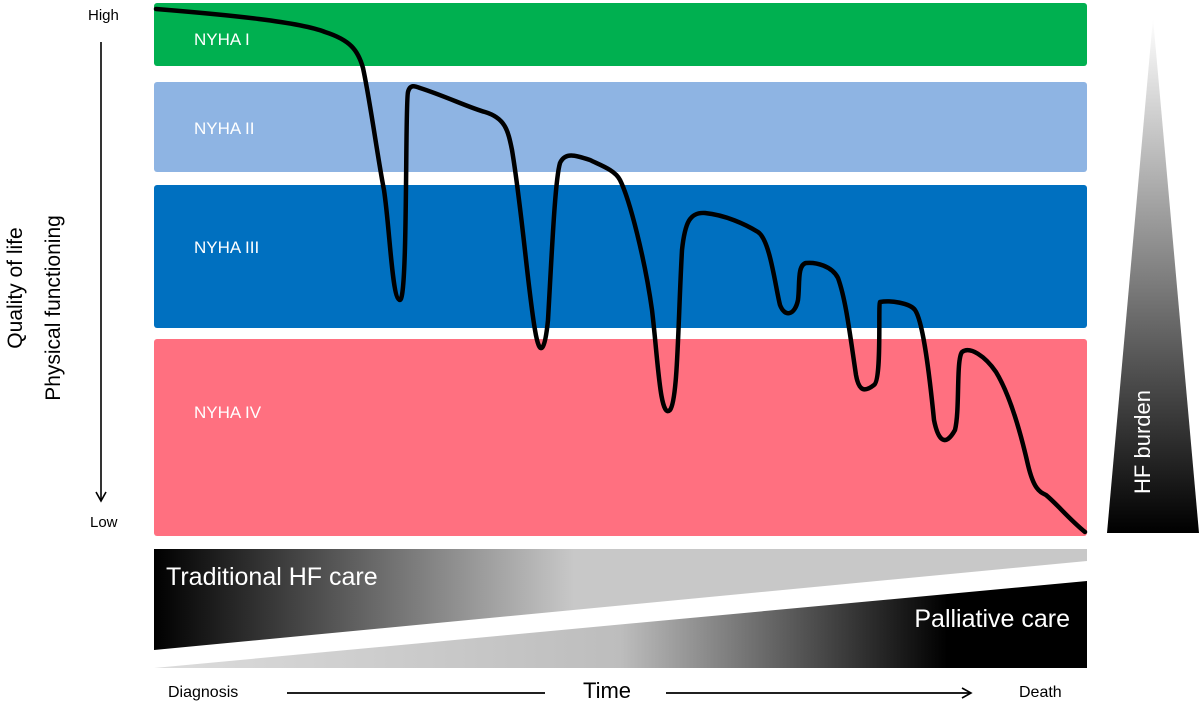 This screenshot has width=1200, height=708. I want to click on x-axis-title: Time, so click(607, 690).